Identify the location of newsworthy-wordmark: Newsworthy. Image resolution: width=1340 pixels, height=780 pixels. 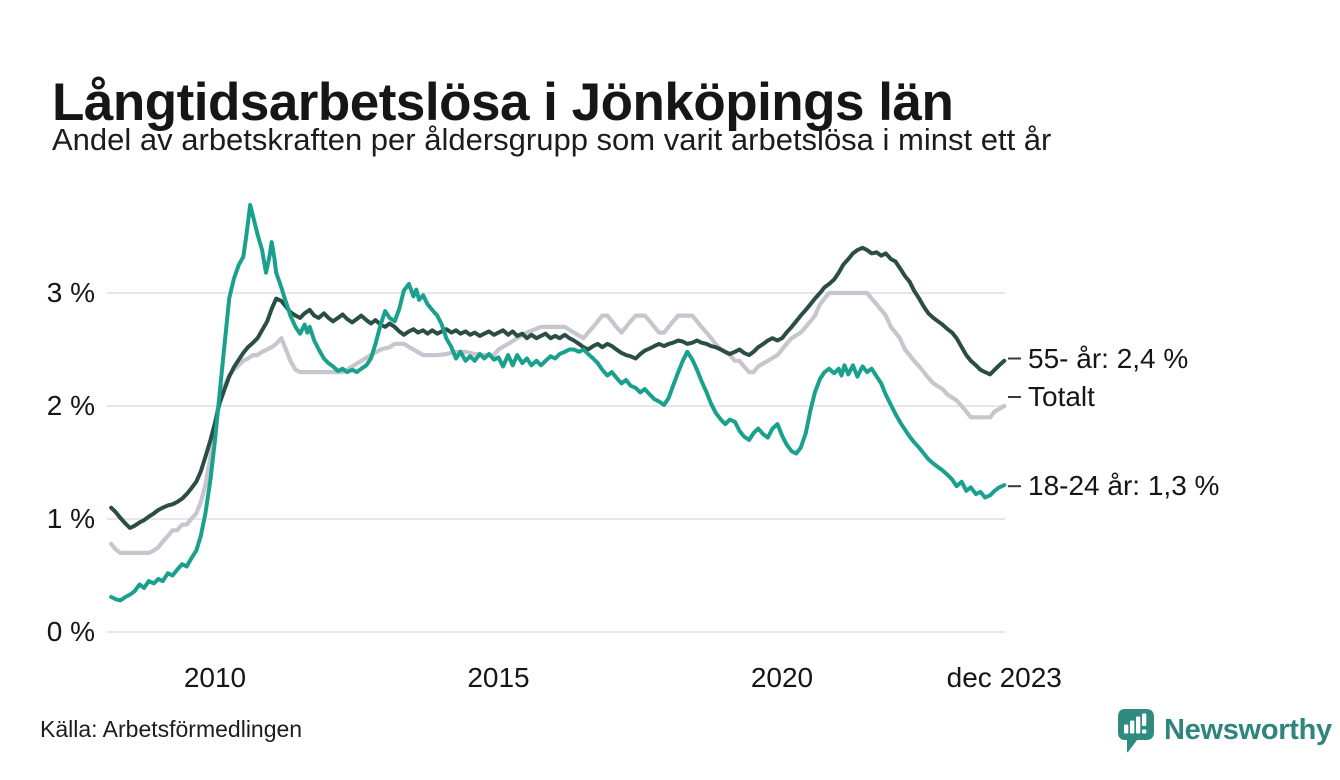
(1248, 730).